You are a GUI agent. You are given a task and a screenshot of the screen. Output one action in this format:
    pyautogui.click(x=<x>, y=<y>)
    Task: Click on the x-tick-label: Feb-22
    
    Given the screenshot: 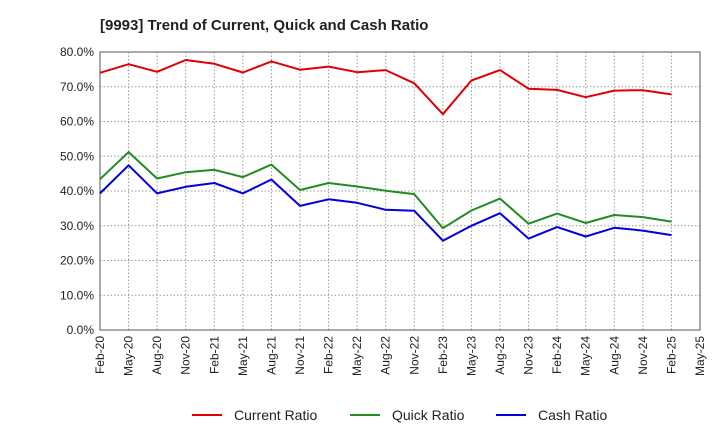 What is the action you would take?
    pyautogui.click(x=329, y=355)
    